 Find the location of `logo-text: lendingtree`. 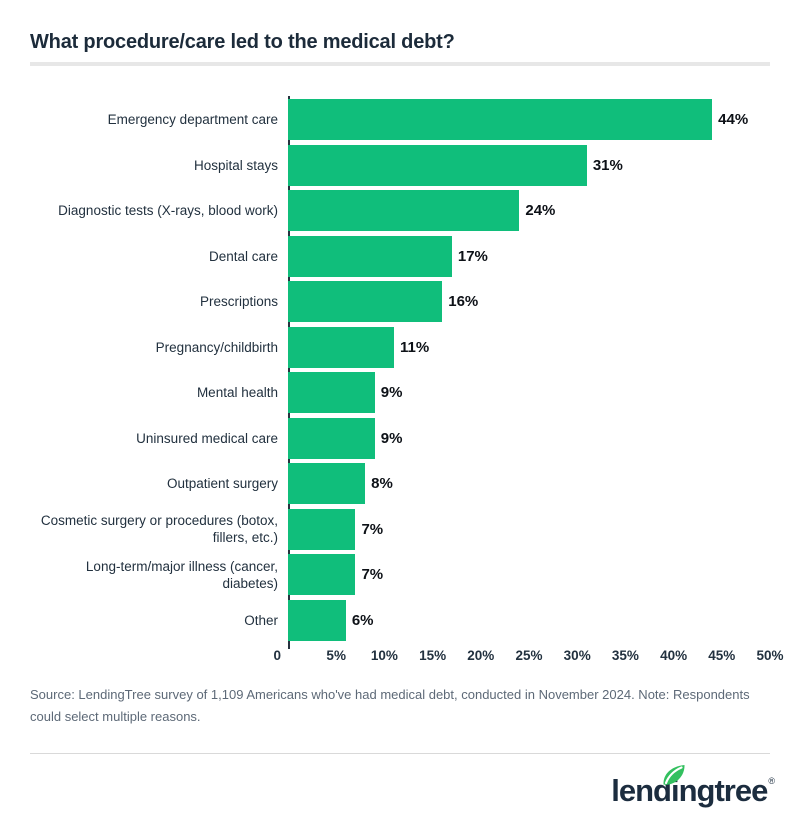

logo-text: lendingtree is located at coordinates (689, 790).